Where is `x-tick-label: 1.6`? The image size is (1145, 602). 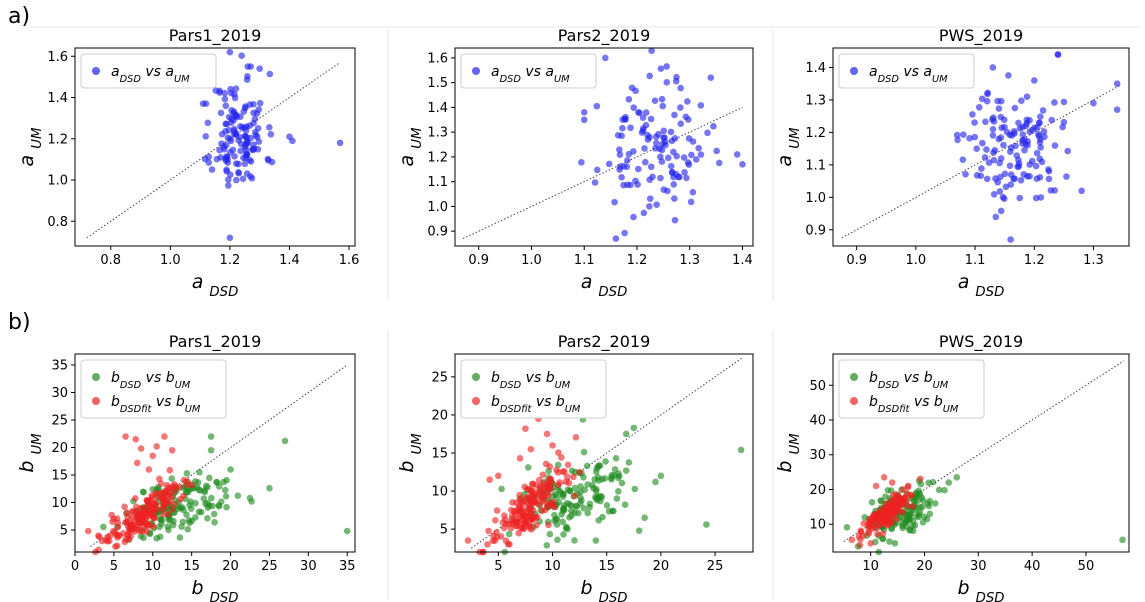 x-tick-label: 1.6 is located at coordinates (349, 260).